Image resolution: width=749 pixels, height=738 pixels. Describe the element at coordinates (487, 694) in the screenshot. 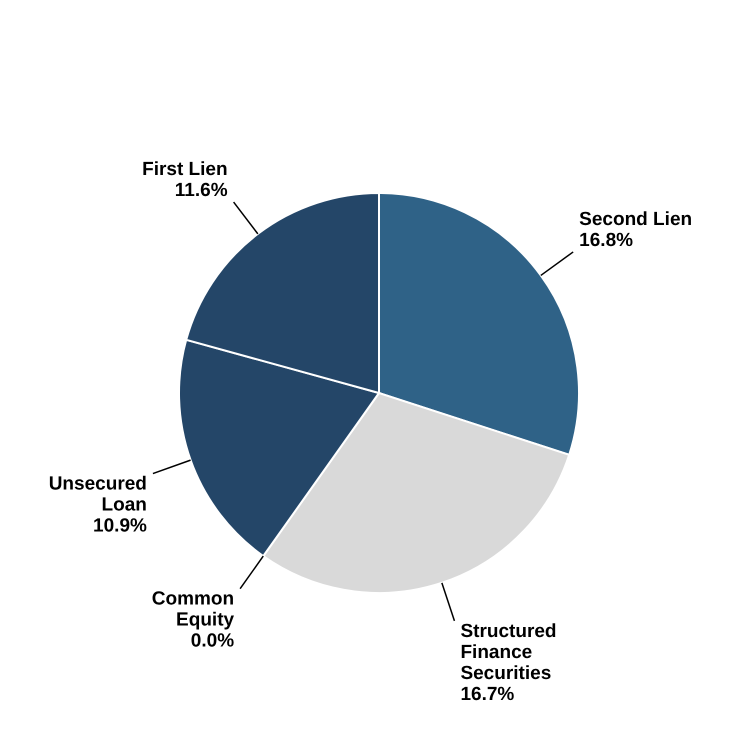

I see `data-label: 16.7%` at that location.